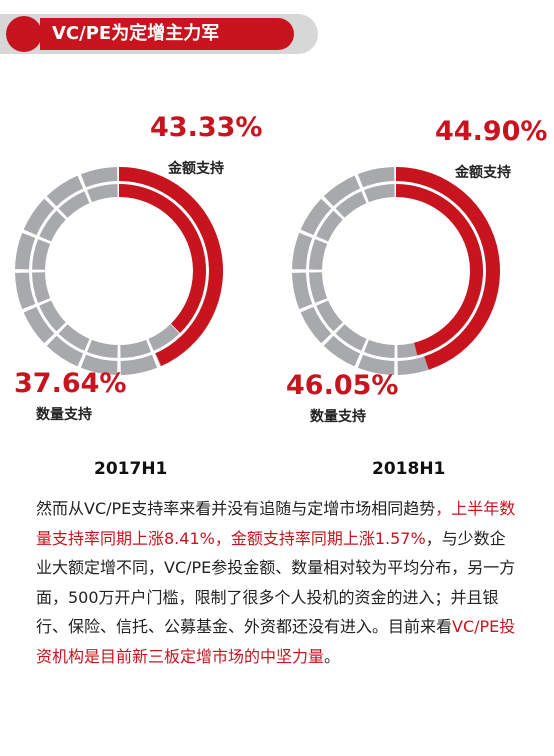  I want to click on paragraph-part-1: 然而从VC/PE支持率来看并没有追随与定增市场相同趋势, so click(236, 508).